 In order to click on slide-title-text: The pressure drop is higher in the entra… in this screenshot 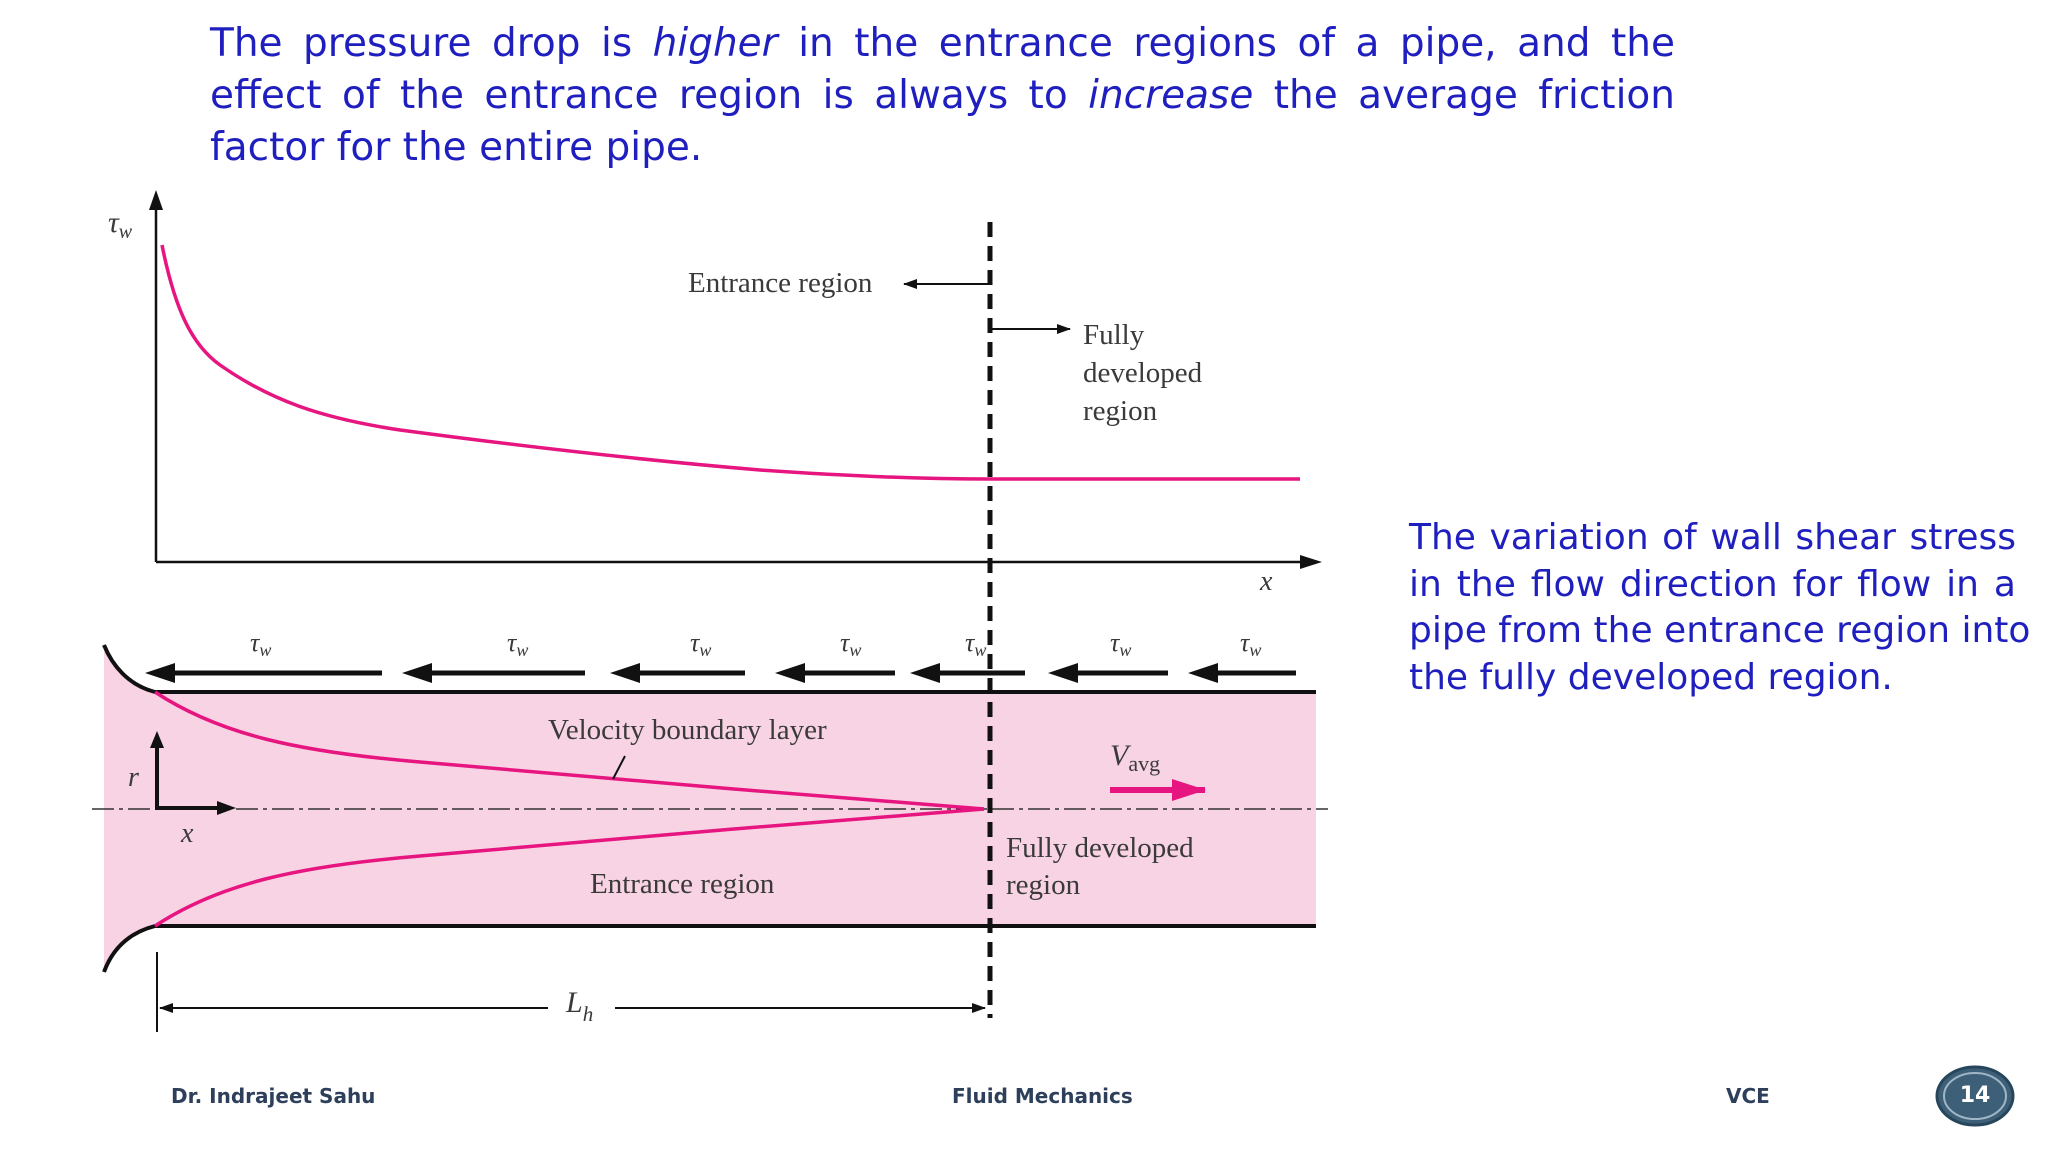, I will do `click(942, 96)`.